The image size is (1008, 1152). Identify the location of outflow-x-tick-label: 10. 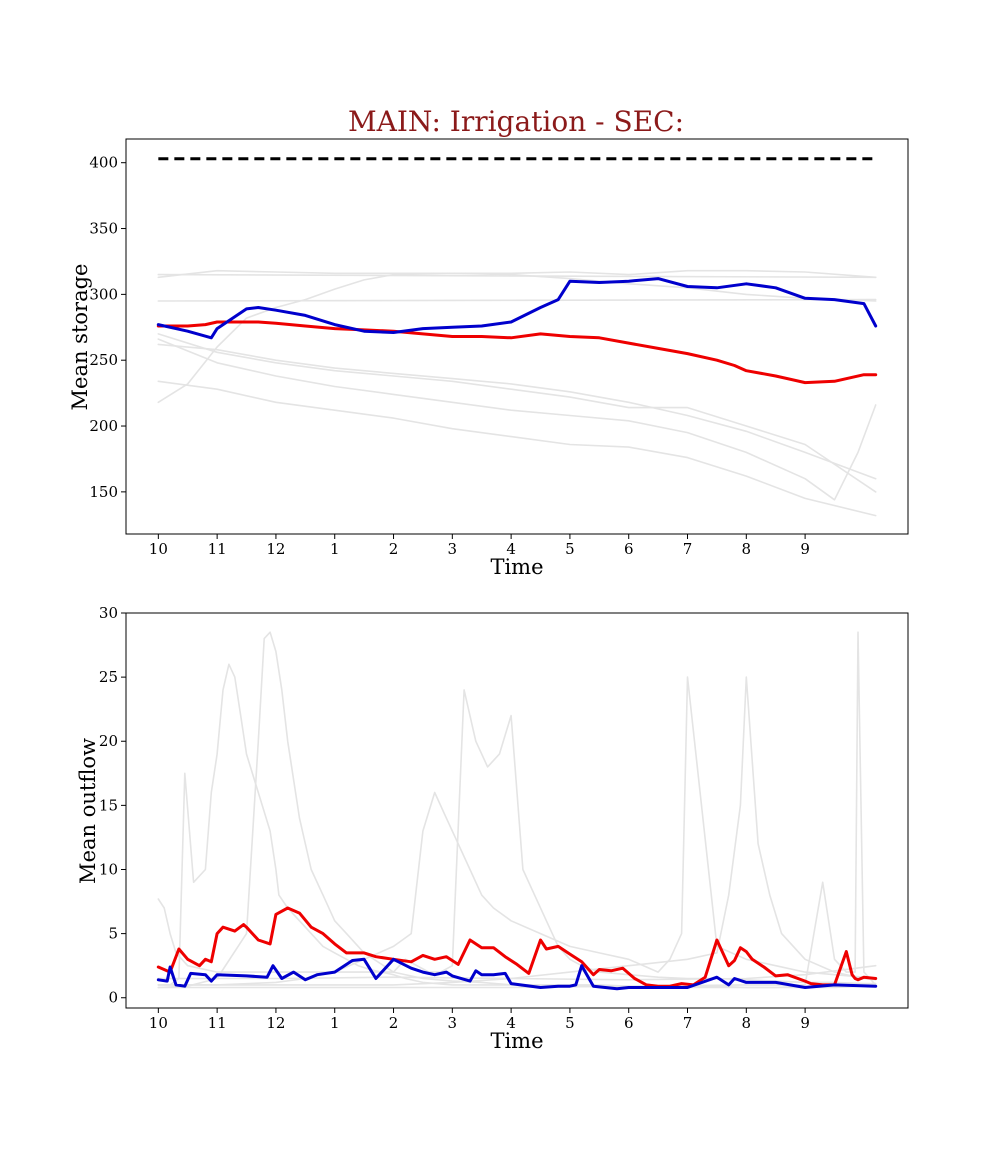
(158, 1023).